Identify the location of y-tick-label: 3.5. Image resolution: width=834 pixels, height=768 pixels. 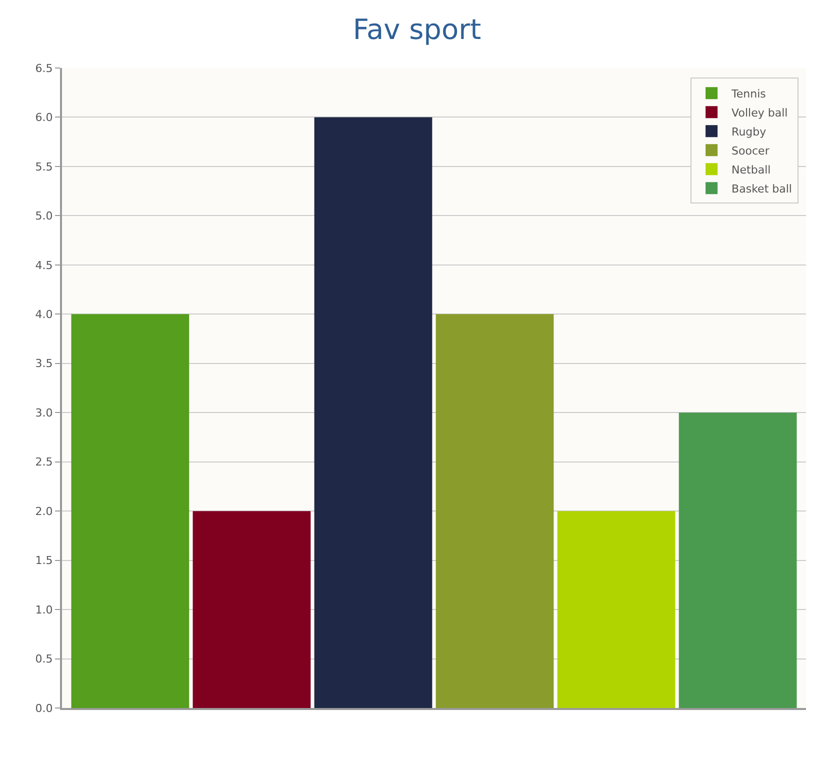
(44, 363).